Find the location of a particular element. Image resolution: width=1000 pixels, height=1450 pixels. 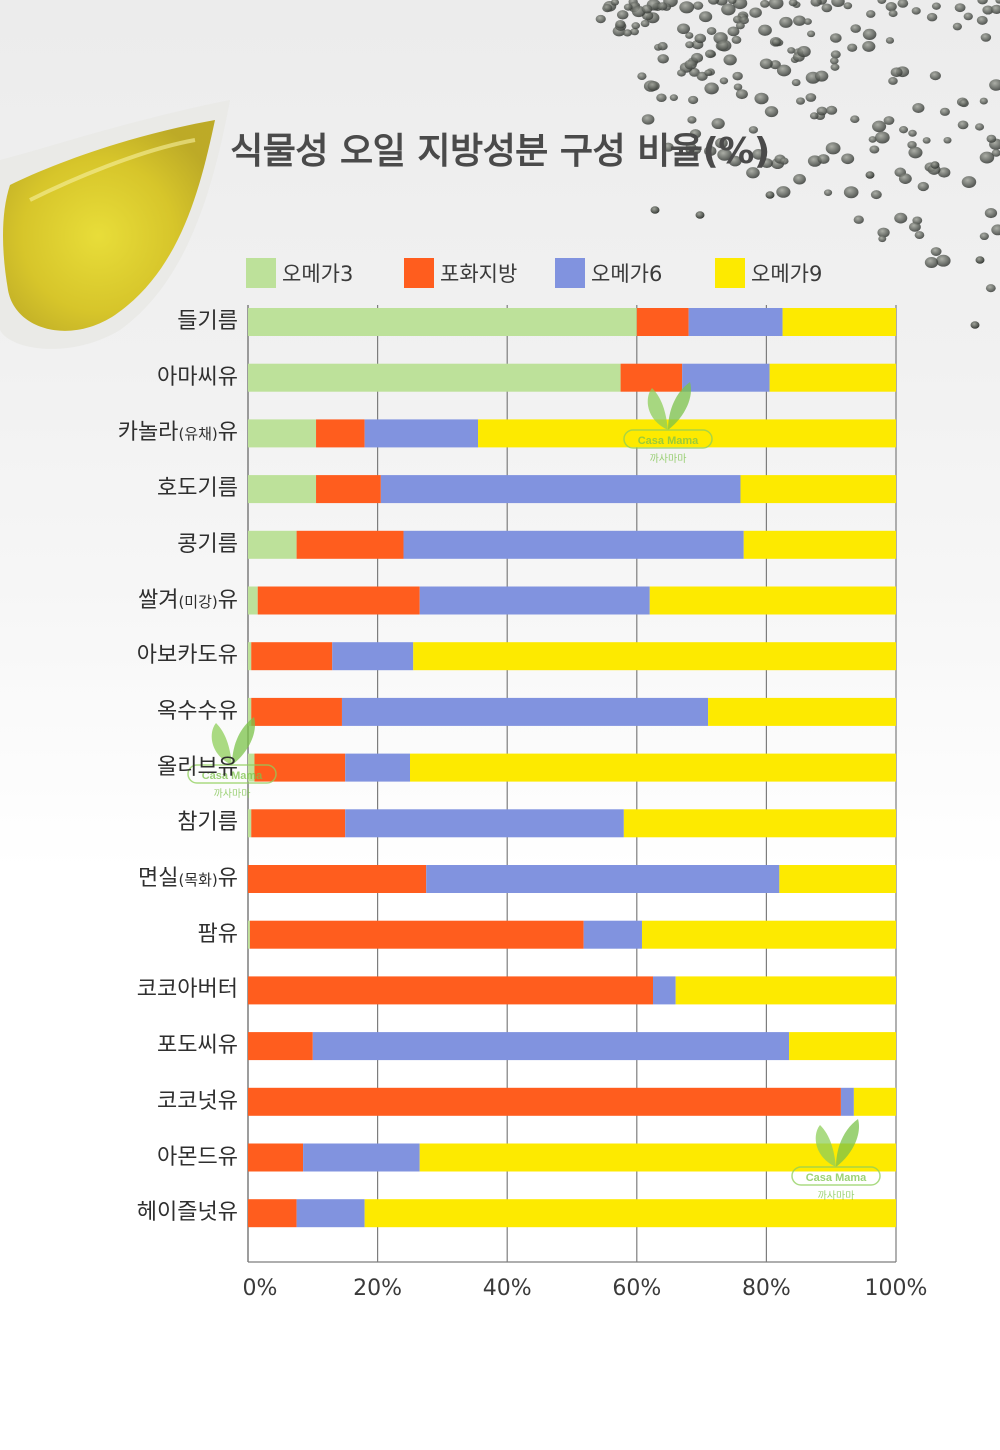

category-label-main: 카놀라 is located at coordinates (148, 433).